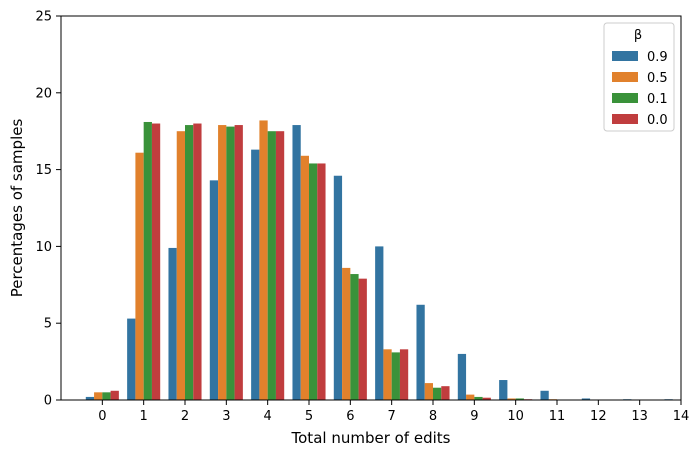 Image resolution: width=699 pixels, height=457 pixels. What do you see at coordinates (544, 395) in the screenshot?
I see `bar-0.9-11` at bounding box center [544, 395].